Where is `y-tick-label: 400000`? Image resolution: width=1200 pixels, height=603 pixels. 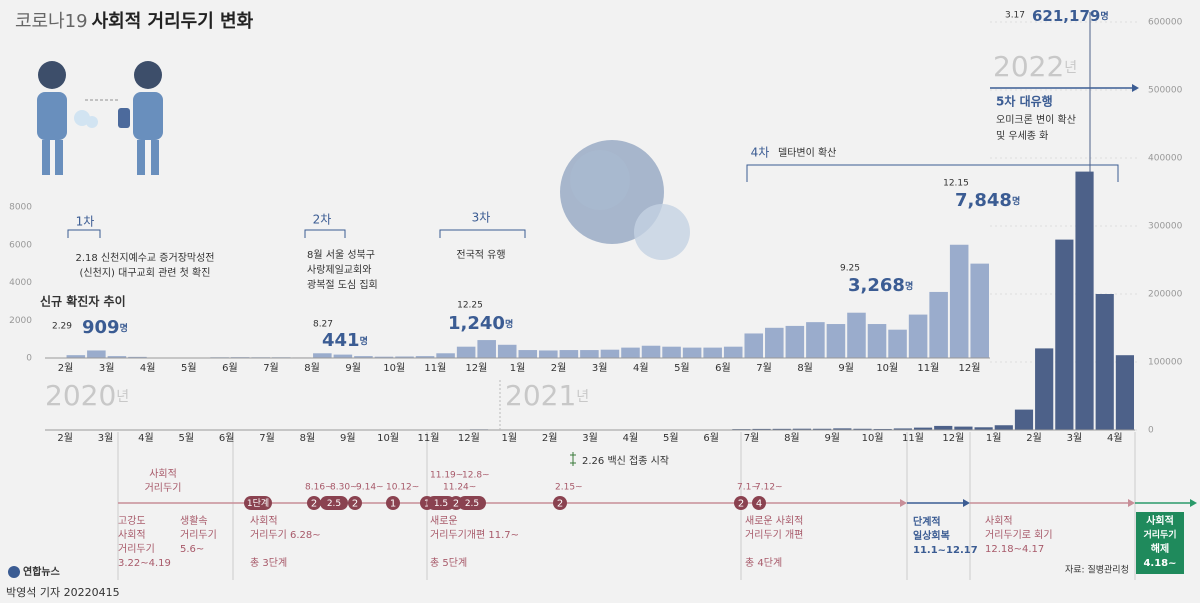 y-tick-label: 400000 is located at coordinates (1165, 159).